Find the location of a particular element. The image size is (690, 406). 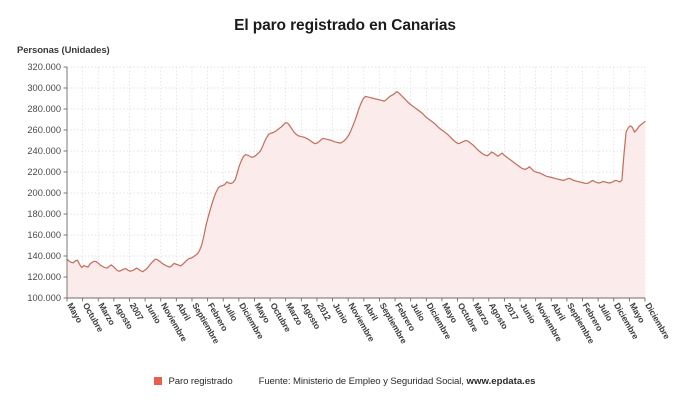

y-tick-label: 140.000 is located at coordinates (44, 256).